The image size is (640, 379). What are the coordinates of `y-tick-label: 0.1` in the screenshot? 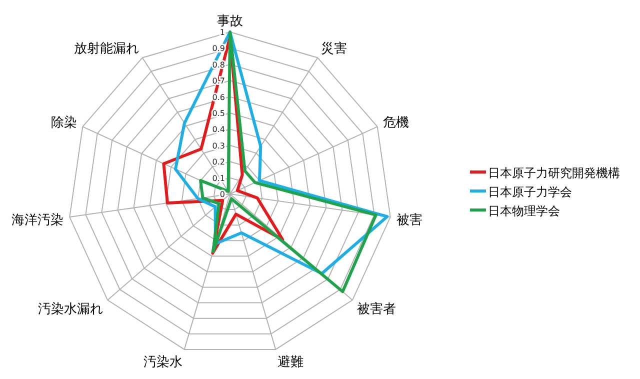 It's located at (218, 178).